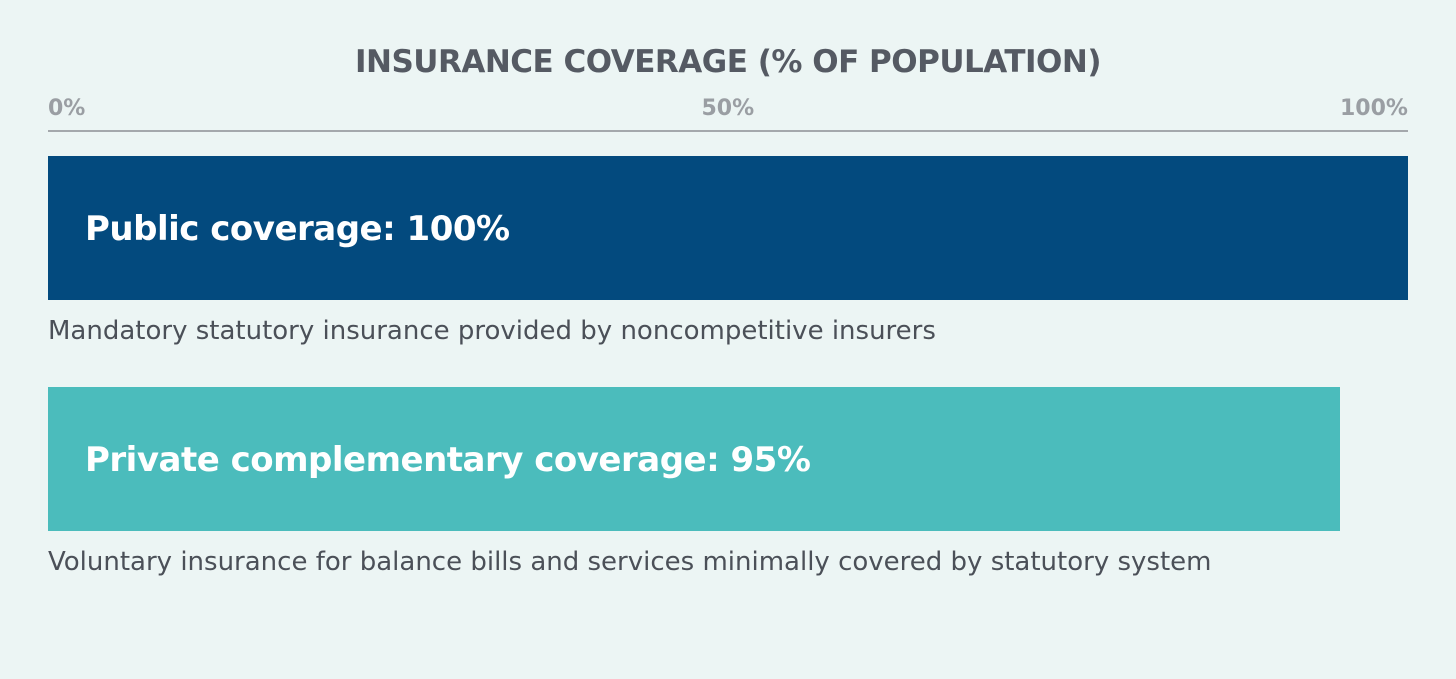  What do you see at coordinates (728, 62) in the screenshot?
I see `chart-title: INSURANCE COVERAGE (% OF POPULATION)` at bounding box center [728, 62].